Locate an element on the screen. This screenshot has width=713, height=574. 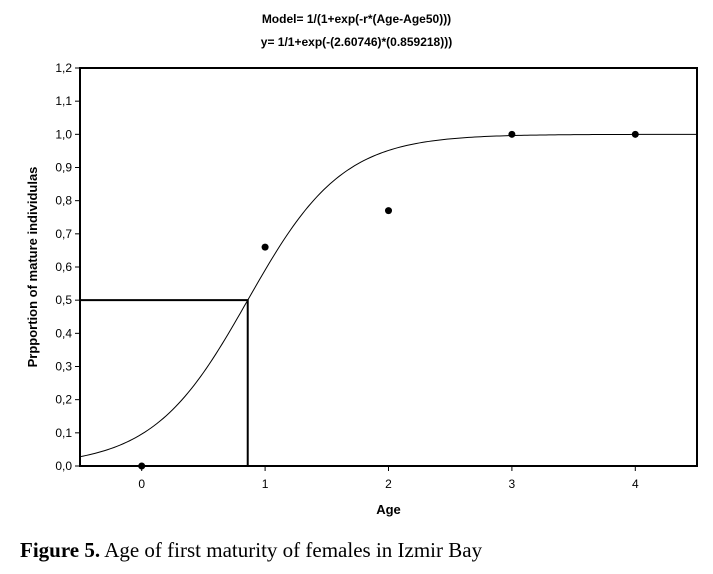
y-tick-label: 0,4 is located at coordinates (63, 333).